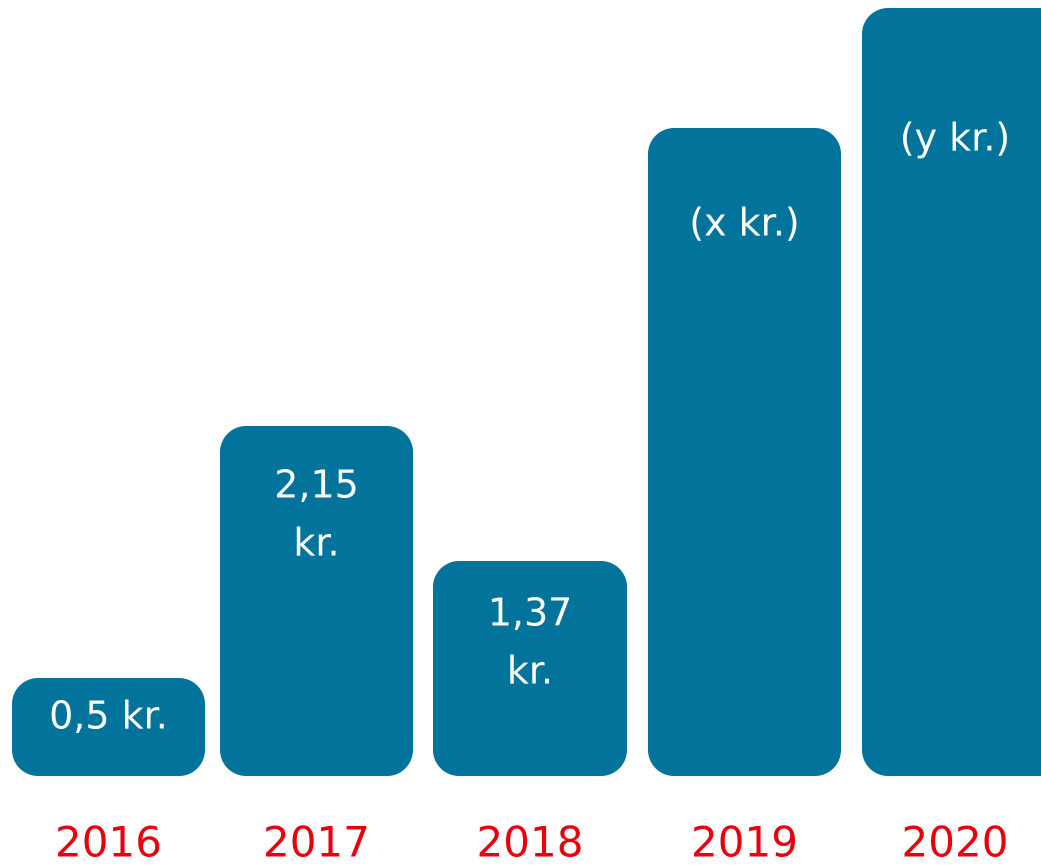 Image resolution: width=1041 pixels, height=868 pixels. What do you see at coordinates (744, 223) in the screenshot?
I see `bar-label: (x kr.)` at bounding box center [744, 223].